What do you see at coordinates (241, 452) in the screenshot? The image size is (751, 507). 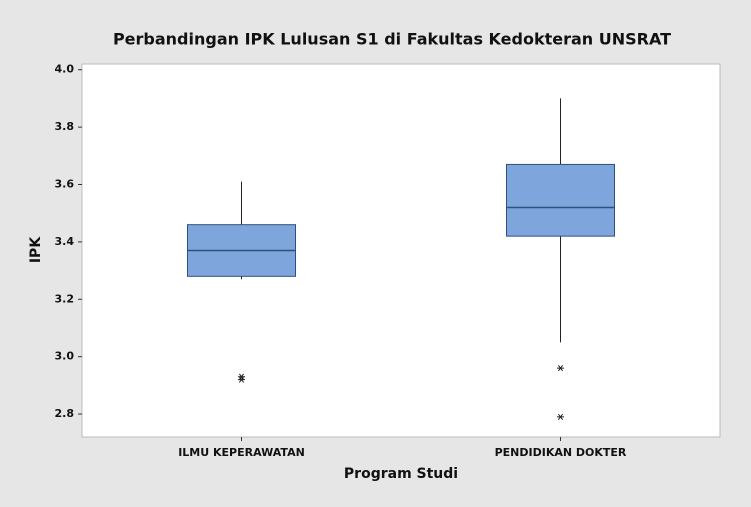 I see `x-tick-label: ILMU KEPERAWATAN` at bounding box center [241, 452].